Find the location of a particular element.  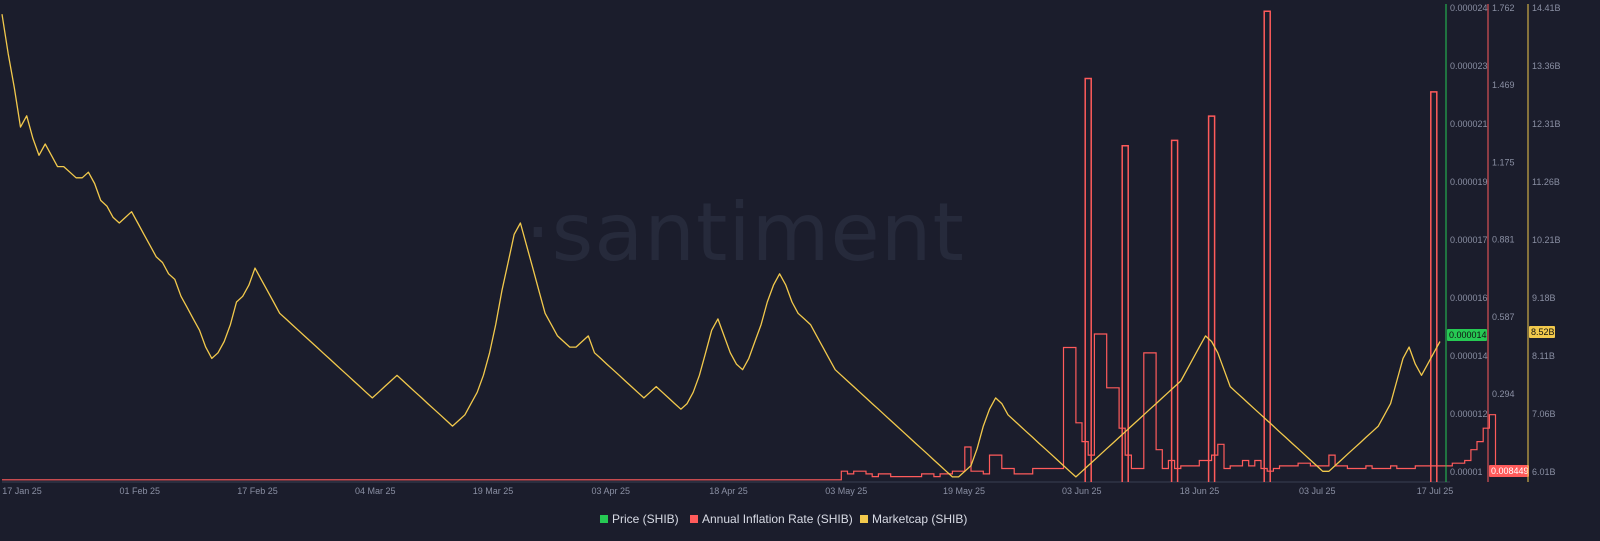

price-tick-label: 0.000019 is located at coordinates (1469, 182).